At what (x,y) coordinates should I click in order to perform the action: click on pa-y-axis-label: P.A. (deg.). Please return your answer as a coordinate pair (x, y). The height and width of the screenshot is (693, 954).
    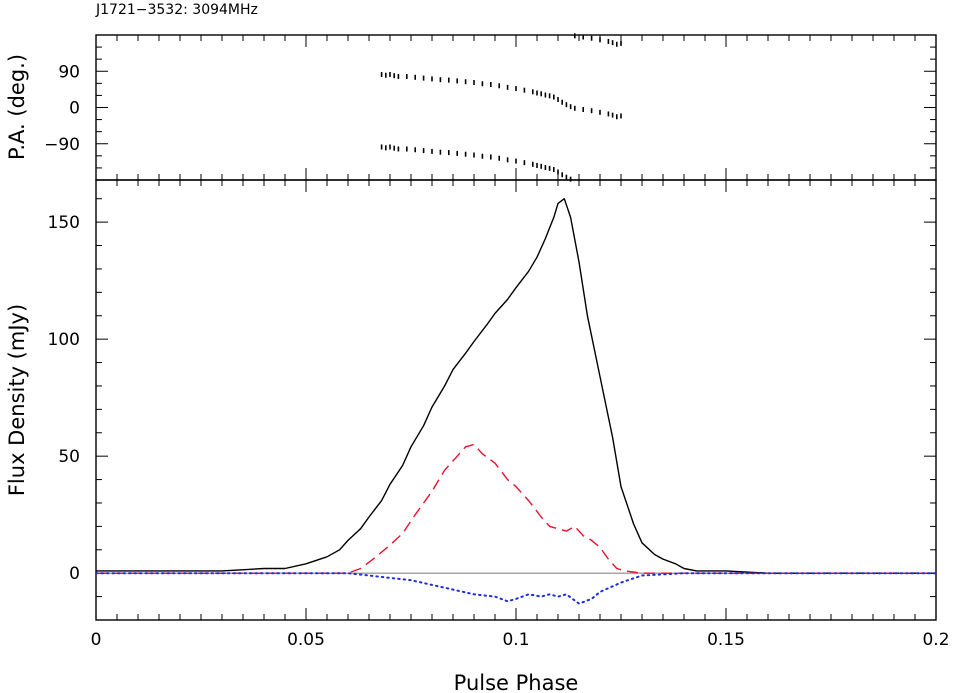
    Looking at the image, I should click on (17, 107).